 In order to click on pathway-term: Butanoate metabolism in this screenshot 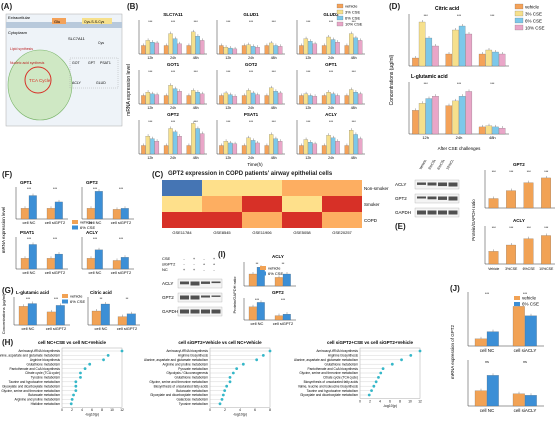, I will do `click(192, 391)`.